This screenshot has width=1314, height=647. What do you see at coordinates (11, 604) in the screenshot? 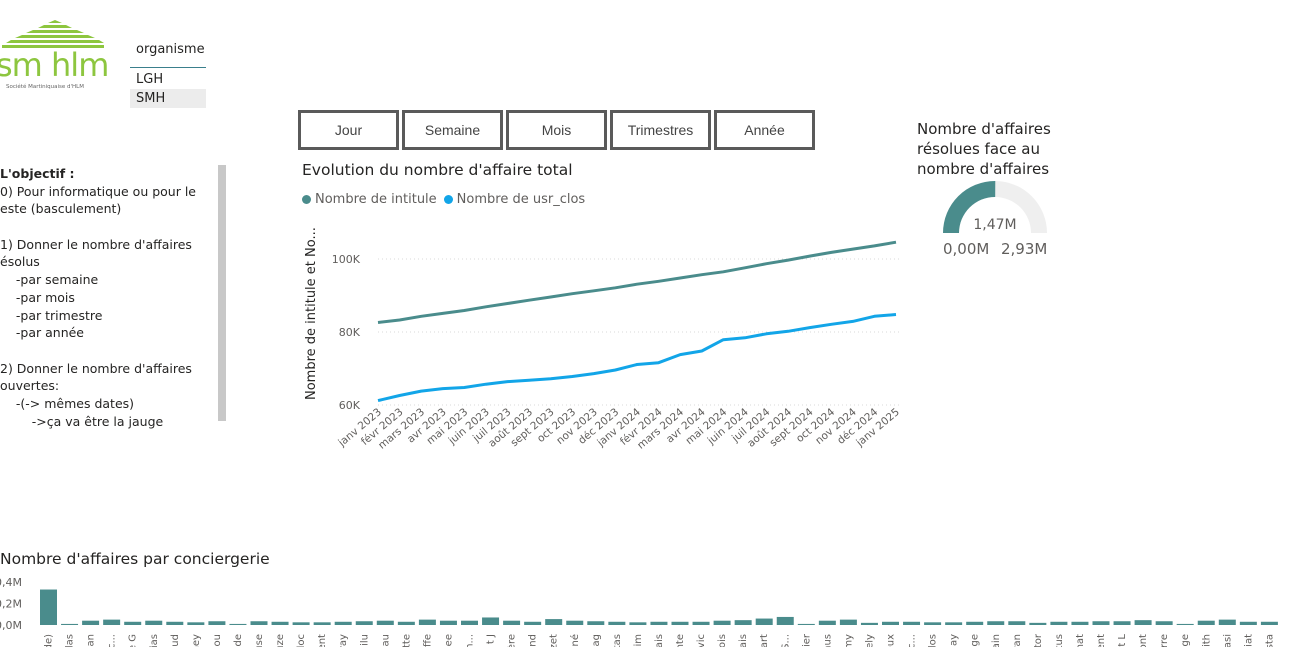
I see `bar-y-tick-label: 0,2M` at bounding box center [11, 604].